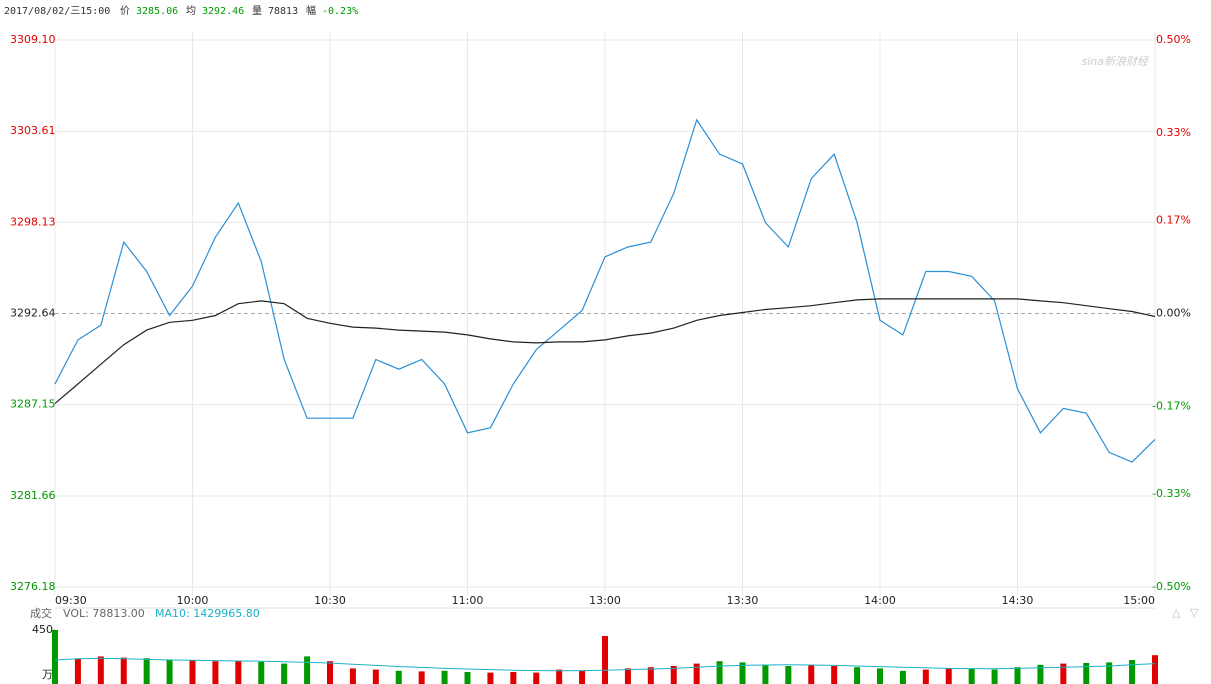 The width and height of the screenshot is (1211, 684). What do you see at coordinates (33, 404) in the screenshot?
I see `y-tick-label: 3287.15` at bounding box center [33, 404].